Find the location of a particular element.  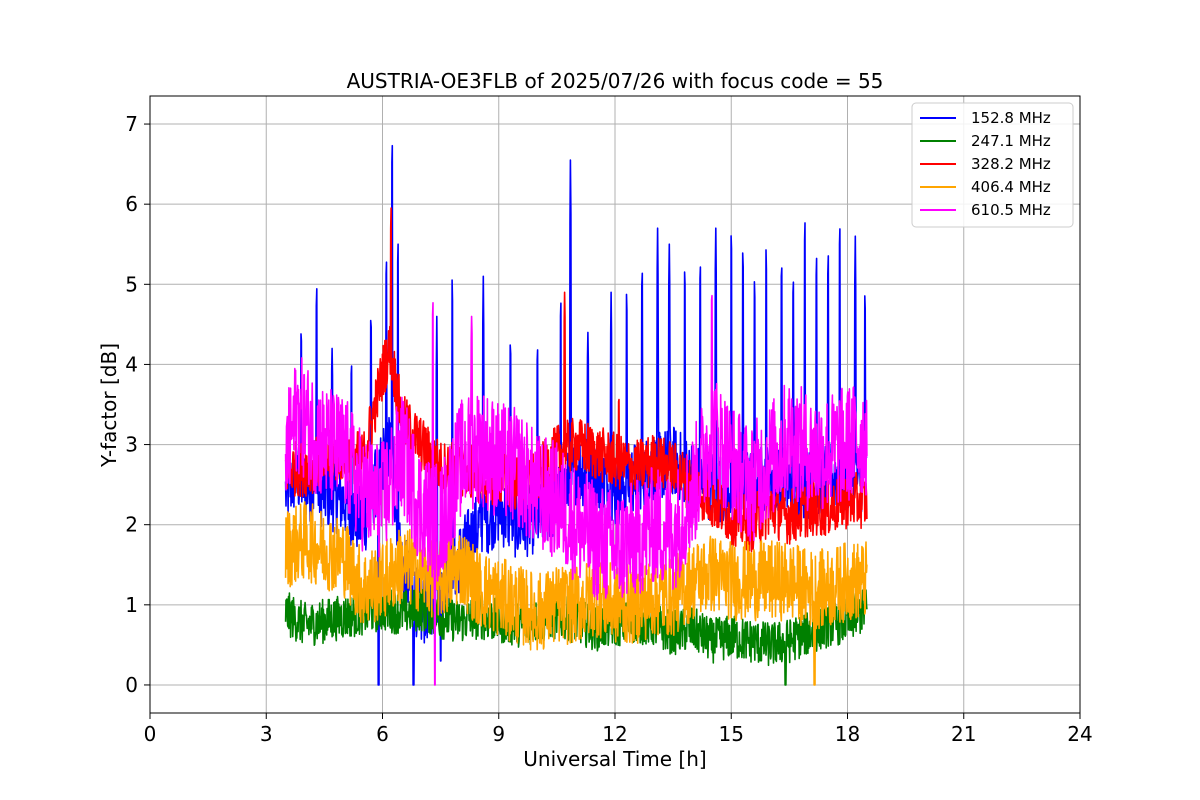

x-tick-label: 21 is located at coordinates (963, 734).